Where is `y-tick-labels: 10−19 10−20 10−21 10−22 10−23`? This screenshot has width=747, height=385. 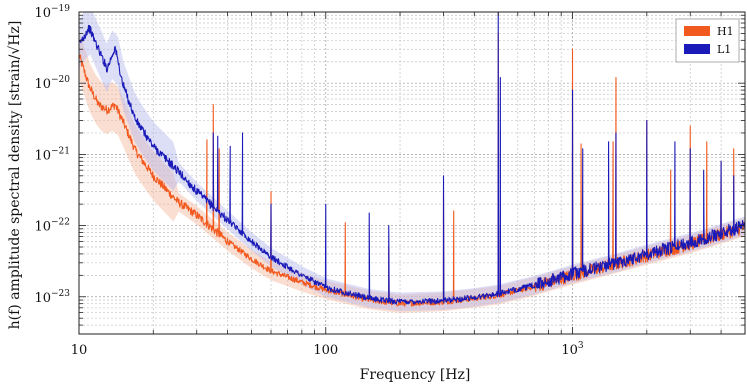
y-tick-labels: 10−19 10−20 10−21 10−22 10−23 is located at coordinates (52, 155).